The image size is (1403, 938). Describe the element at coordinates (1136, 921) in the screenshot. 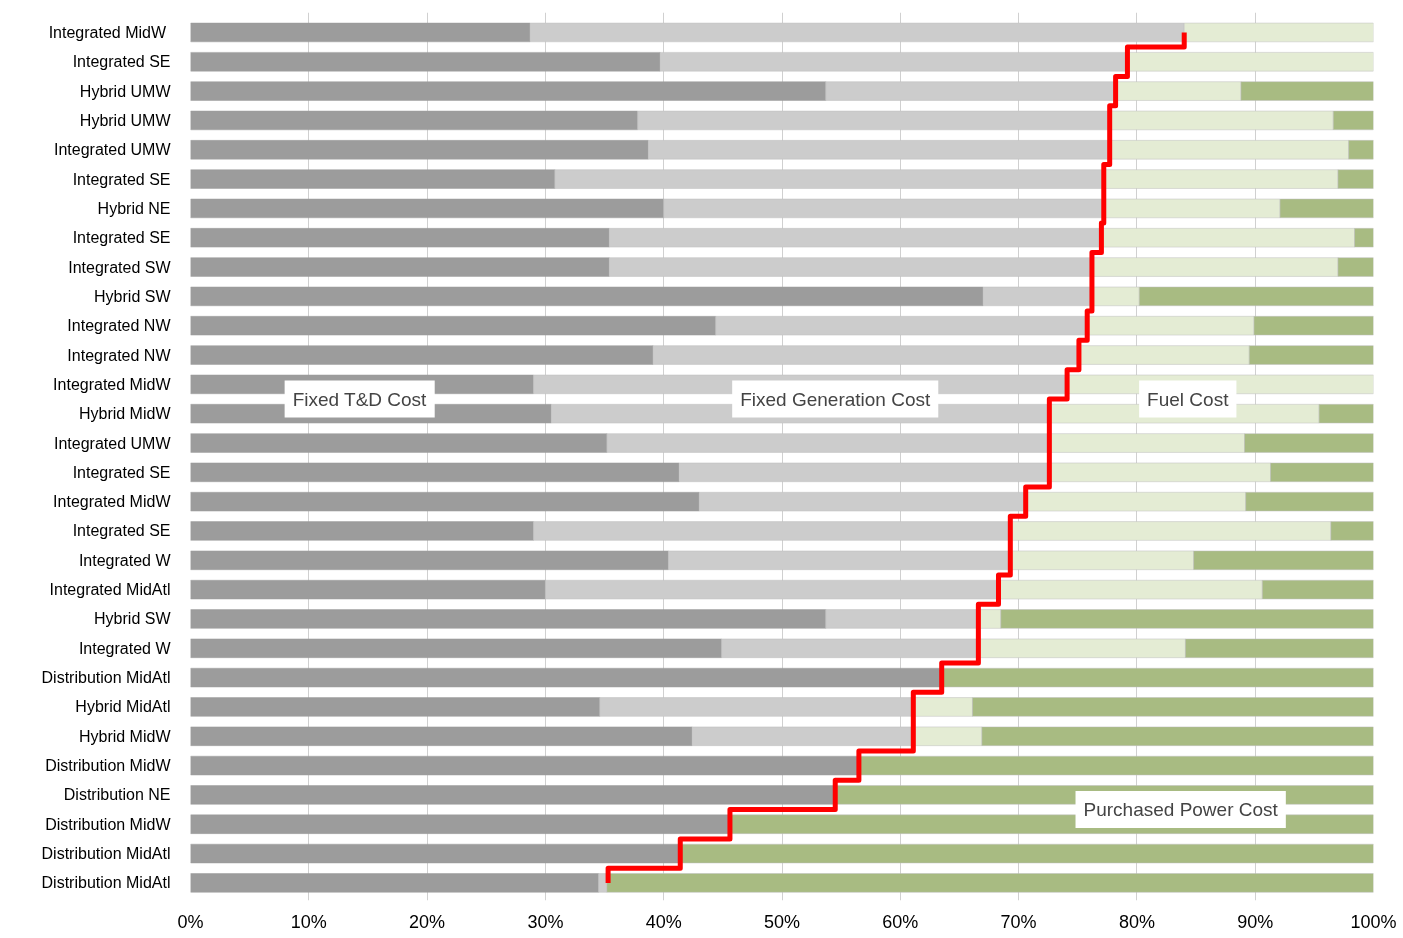

I see `x-tick-label: 80%` at that location.